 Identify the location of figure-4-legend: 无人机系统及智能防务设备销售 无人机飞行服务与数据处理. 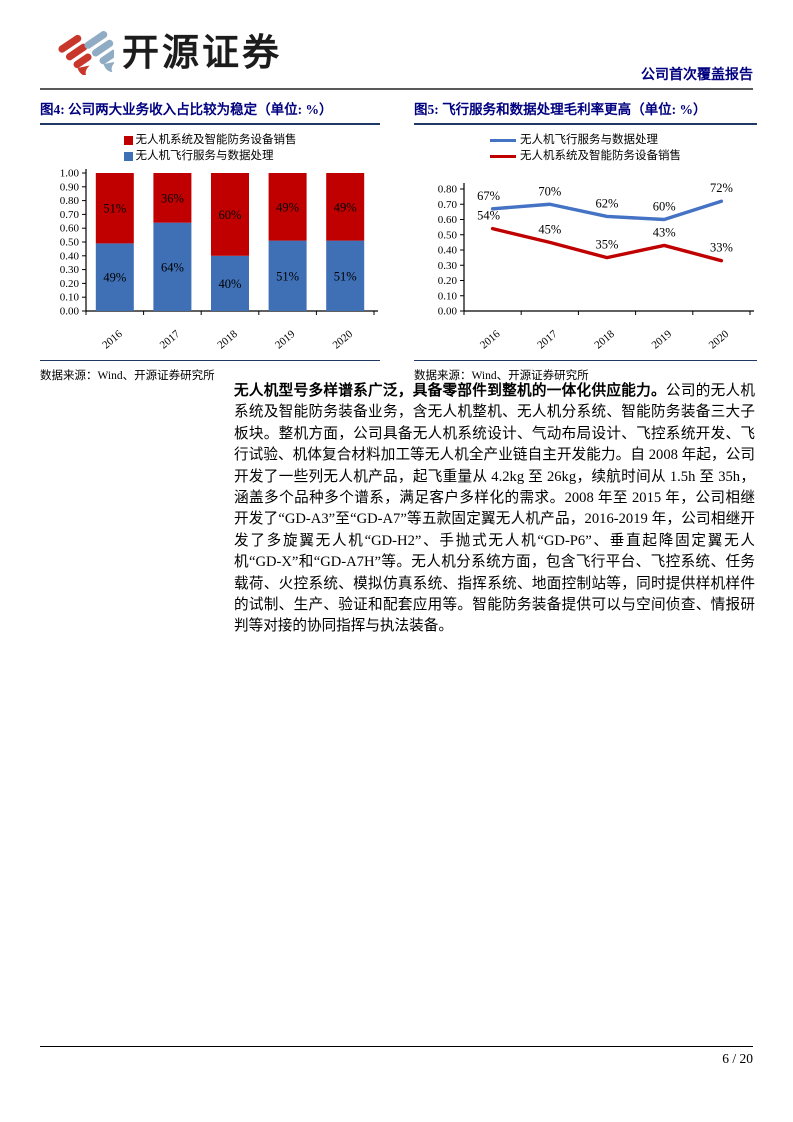
(210, 148).